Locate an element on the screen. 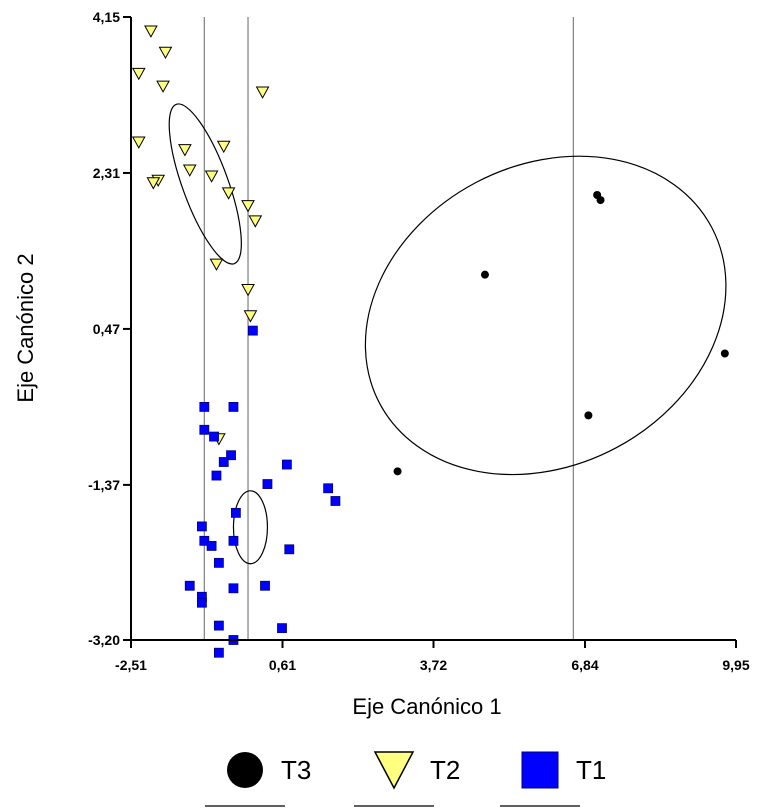  legend: T3 T2 T1 is located at coordinates (405, 779).